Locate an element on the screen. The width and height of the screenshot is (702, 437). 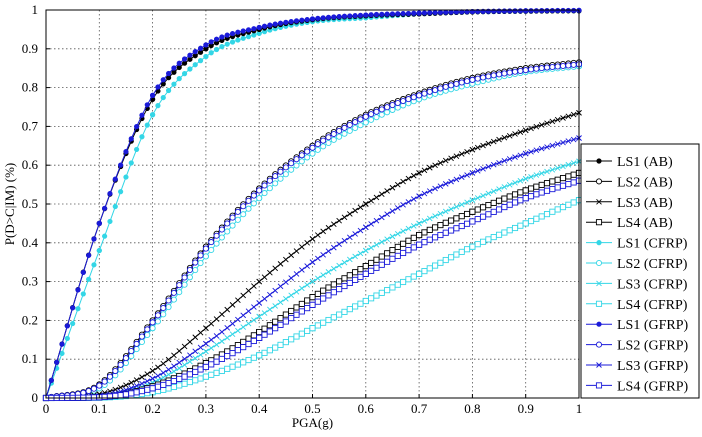
x-axis-title: PGA(g) is located at coordinates (312, 422).